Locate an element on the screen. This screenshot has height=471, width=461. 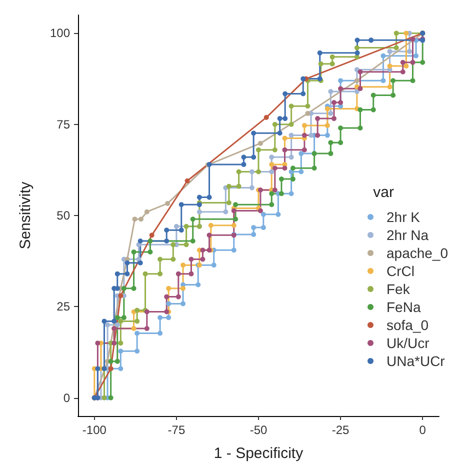
y-tick-label: 75 is located at coordinates (63, 124).